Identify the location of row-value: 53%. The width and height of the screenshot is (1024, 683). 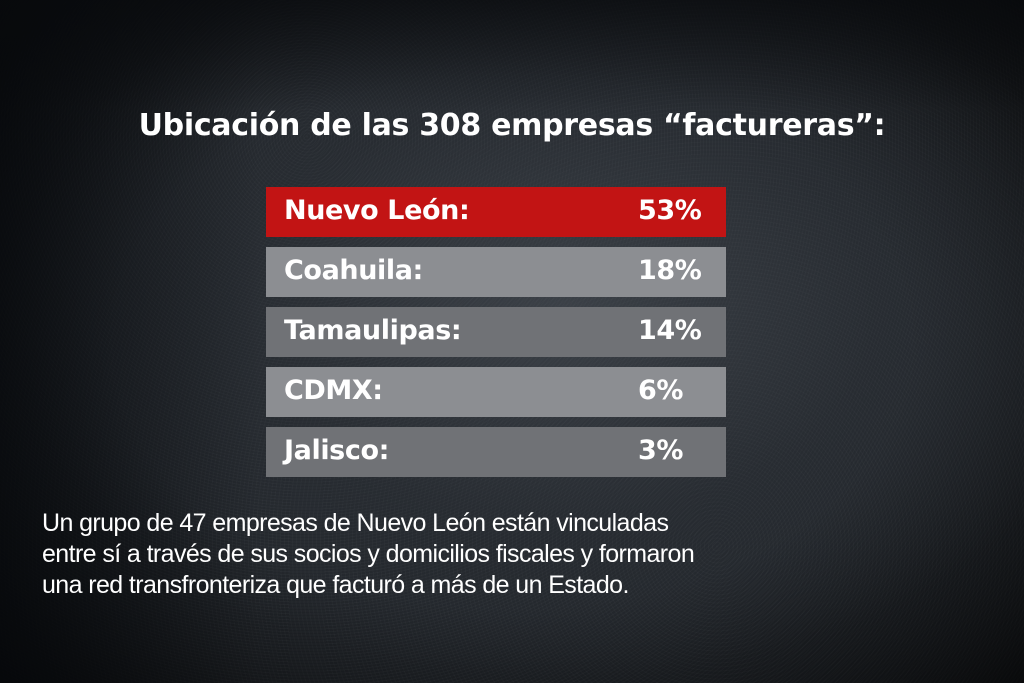
(670, 210).